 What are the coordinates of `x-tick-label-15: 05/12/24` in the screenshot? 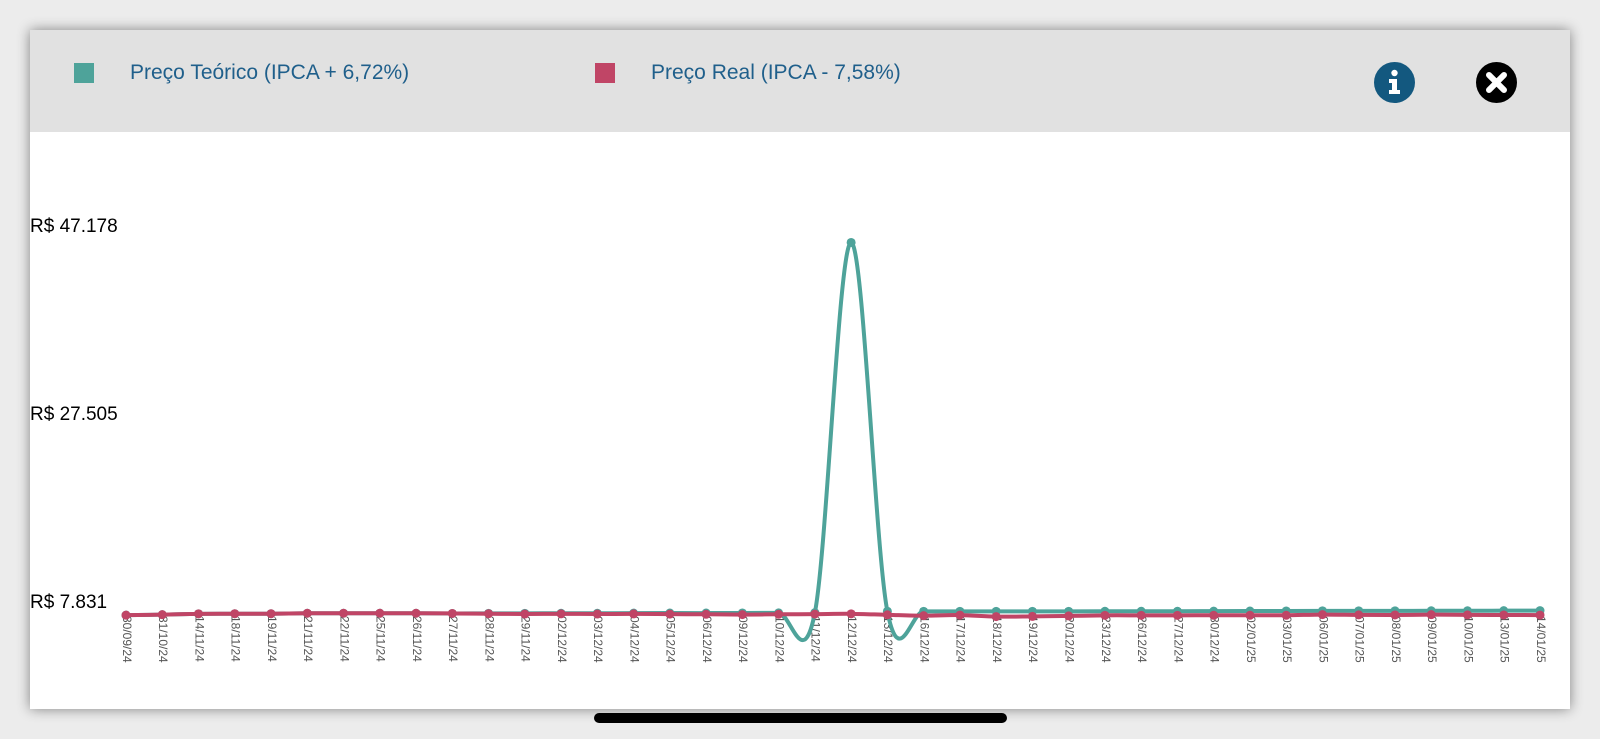 It's located at (671, 639).